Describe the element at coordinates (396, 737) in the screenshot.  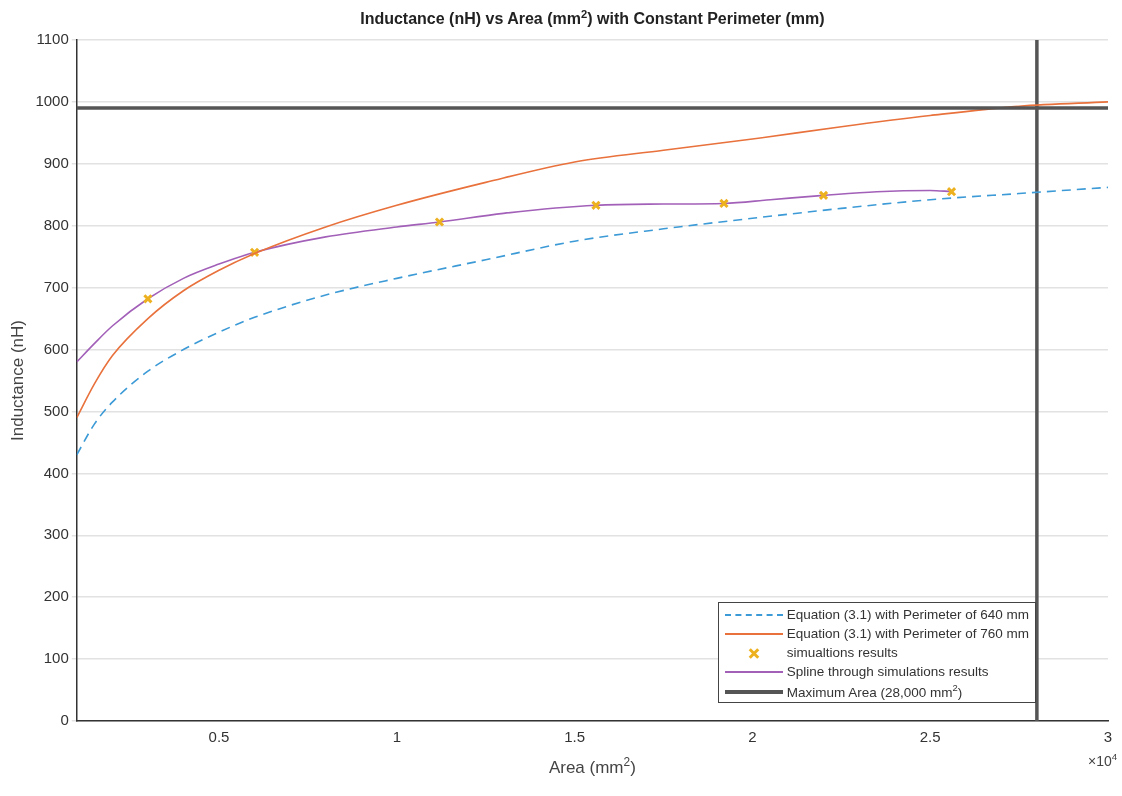
I see `x-tick-label: 1` at that location.